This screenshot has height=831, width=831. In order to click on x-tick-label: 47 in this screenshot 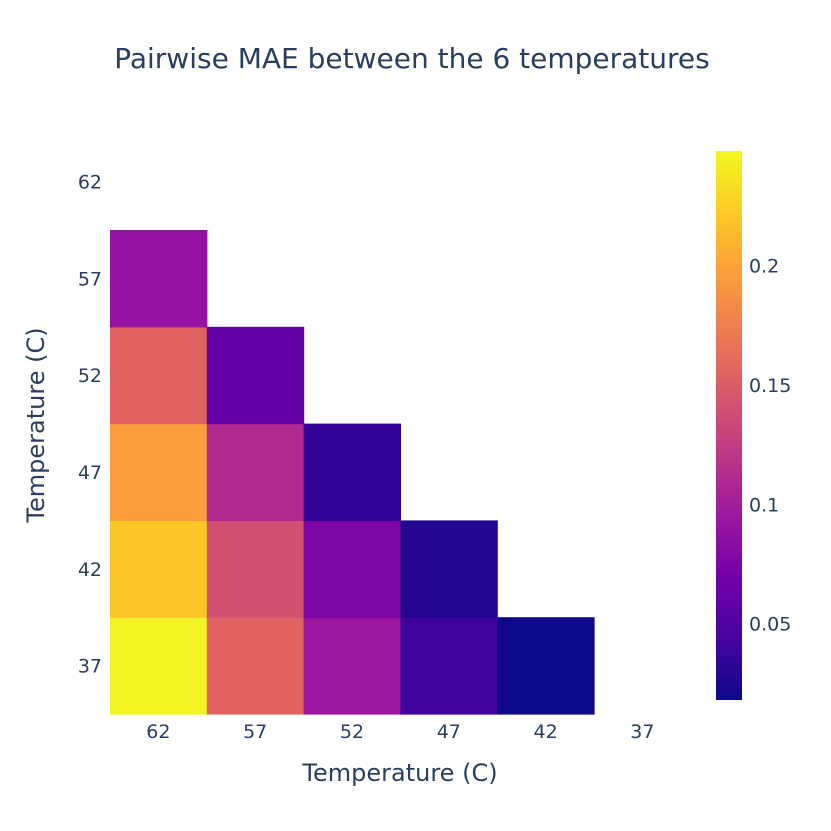, I will do `click(449, 732)`.